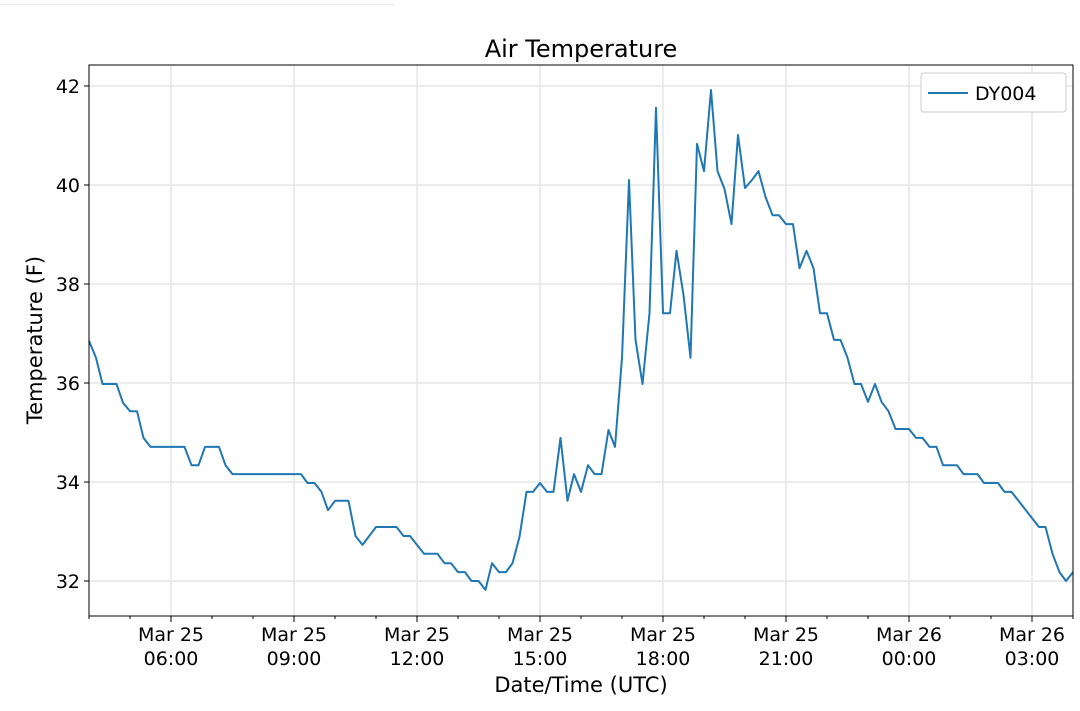 The height and width of the screenshot is (711, 1080). I want to click on y-axis-label: Temperature (F), so click(35, 340).